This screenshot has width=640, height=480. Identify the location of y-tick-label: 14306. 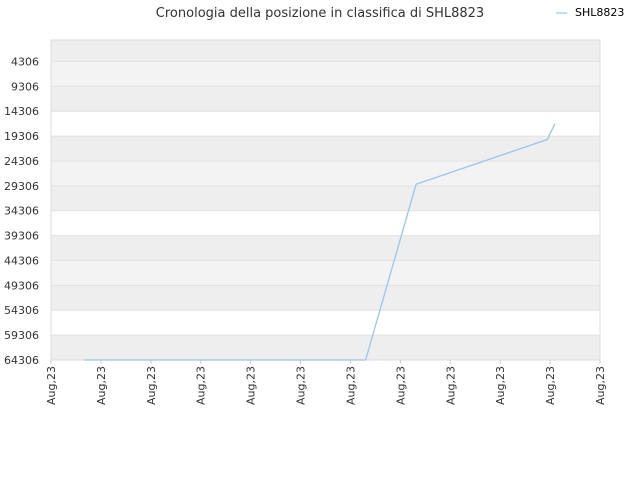
(21, 111).